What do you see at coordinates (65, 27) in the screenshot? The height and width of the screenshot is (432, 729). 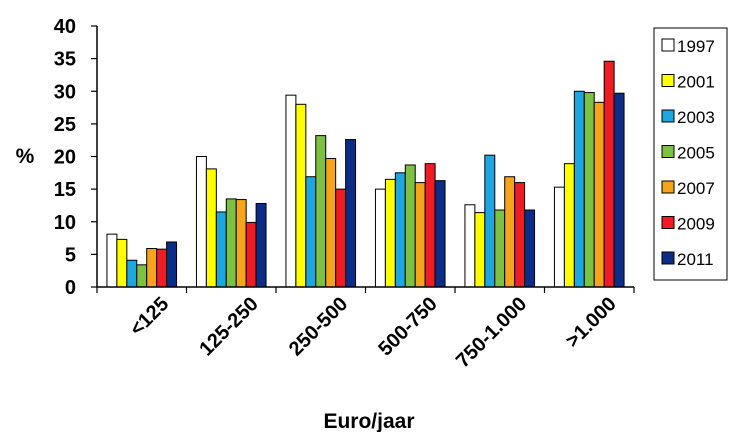 I see `y-tick-label: 40` at bounding box center [65, 27].